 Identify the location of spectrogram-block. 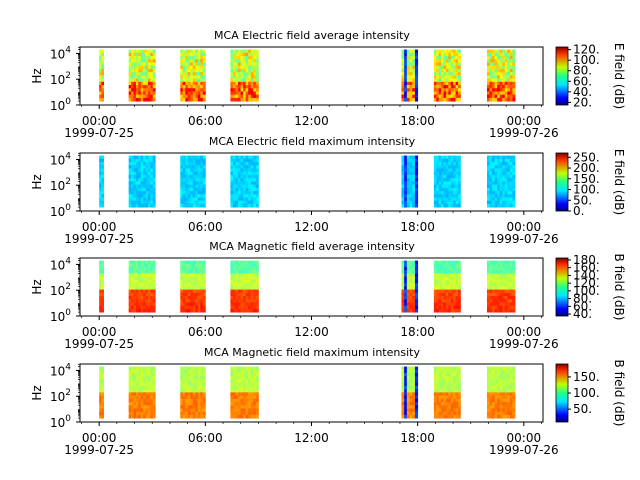
(501, 181).